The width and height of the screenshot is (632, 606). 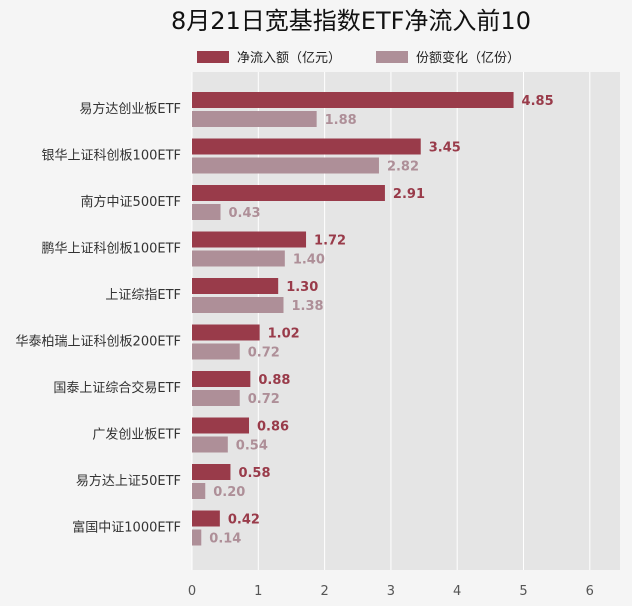 I want to click on data-label: 1.02, so click(x=284, y=334).